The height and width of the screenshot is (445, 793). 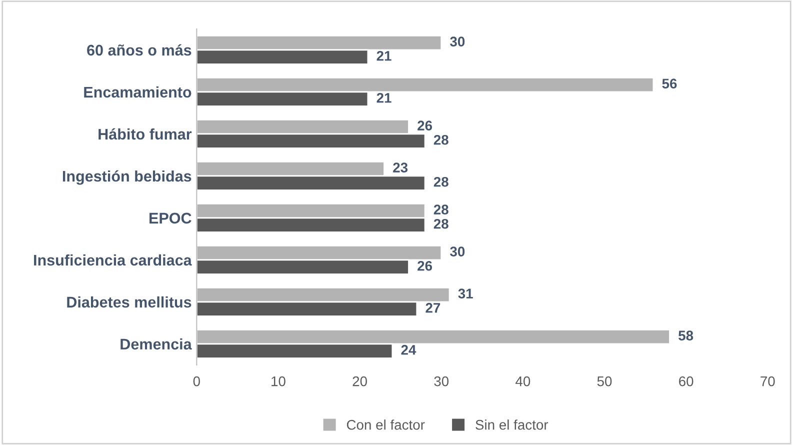 What do you see at coordinates (441, 381) in the screenshot?
I see `x-tick-label: 30` at bounding box center [441, 381].